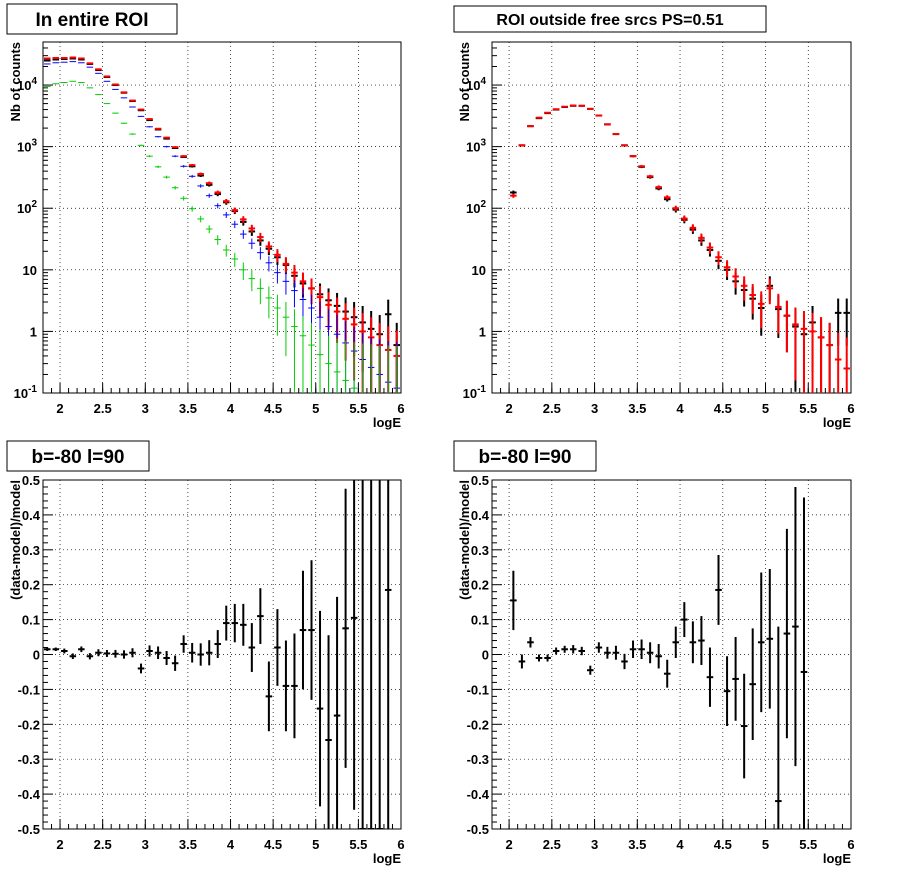 The image size is (898, 875). I want to click on x-tick-label: 5, so click(765, 408).